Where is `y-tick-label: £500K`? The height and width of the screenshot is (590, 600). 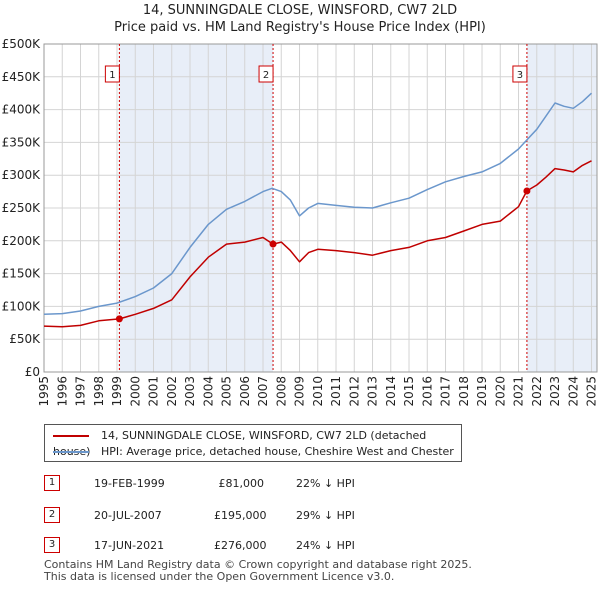
y-tick-label: £500K is located at coordinates (22, 44).